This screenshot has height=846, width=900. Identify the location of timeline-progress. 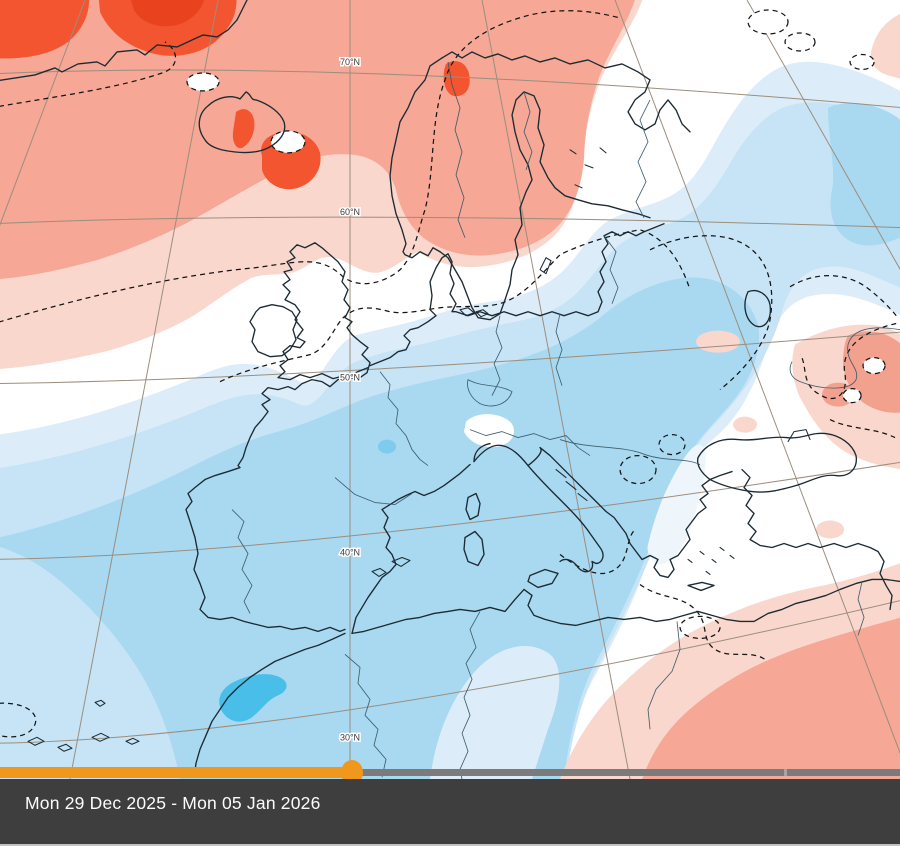
(176, 772).